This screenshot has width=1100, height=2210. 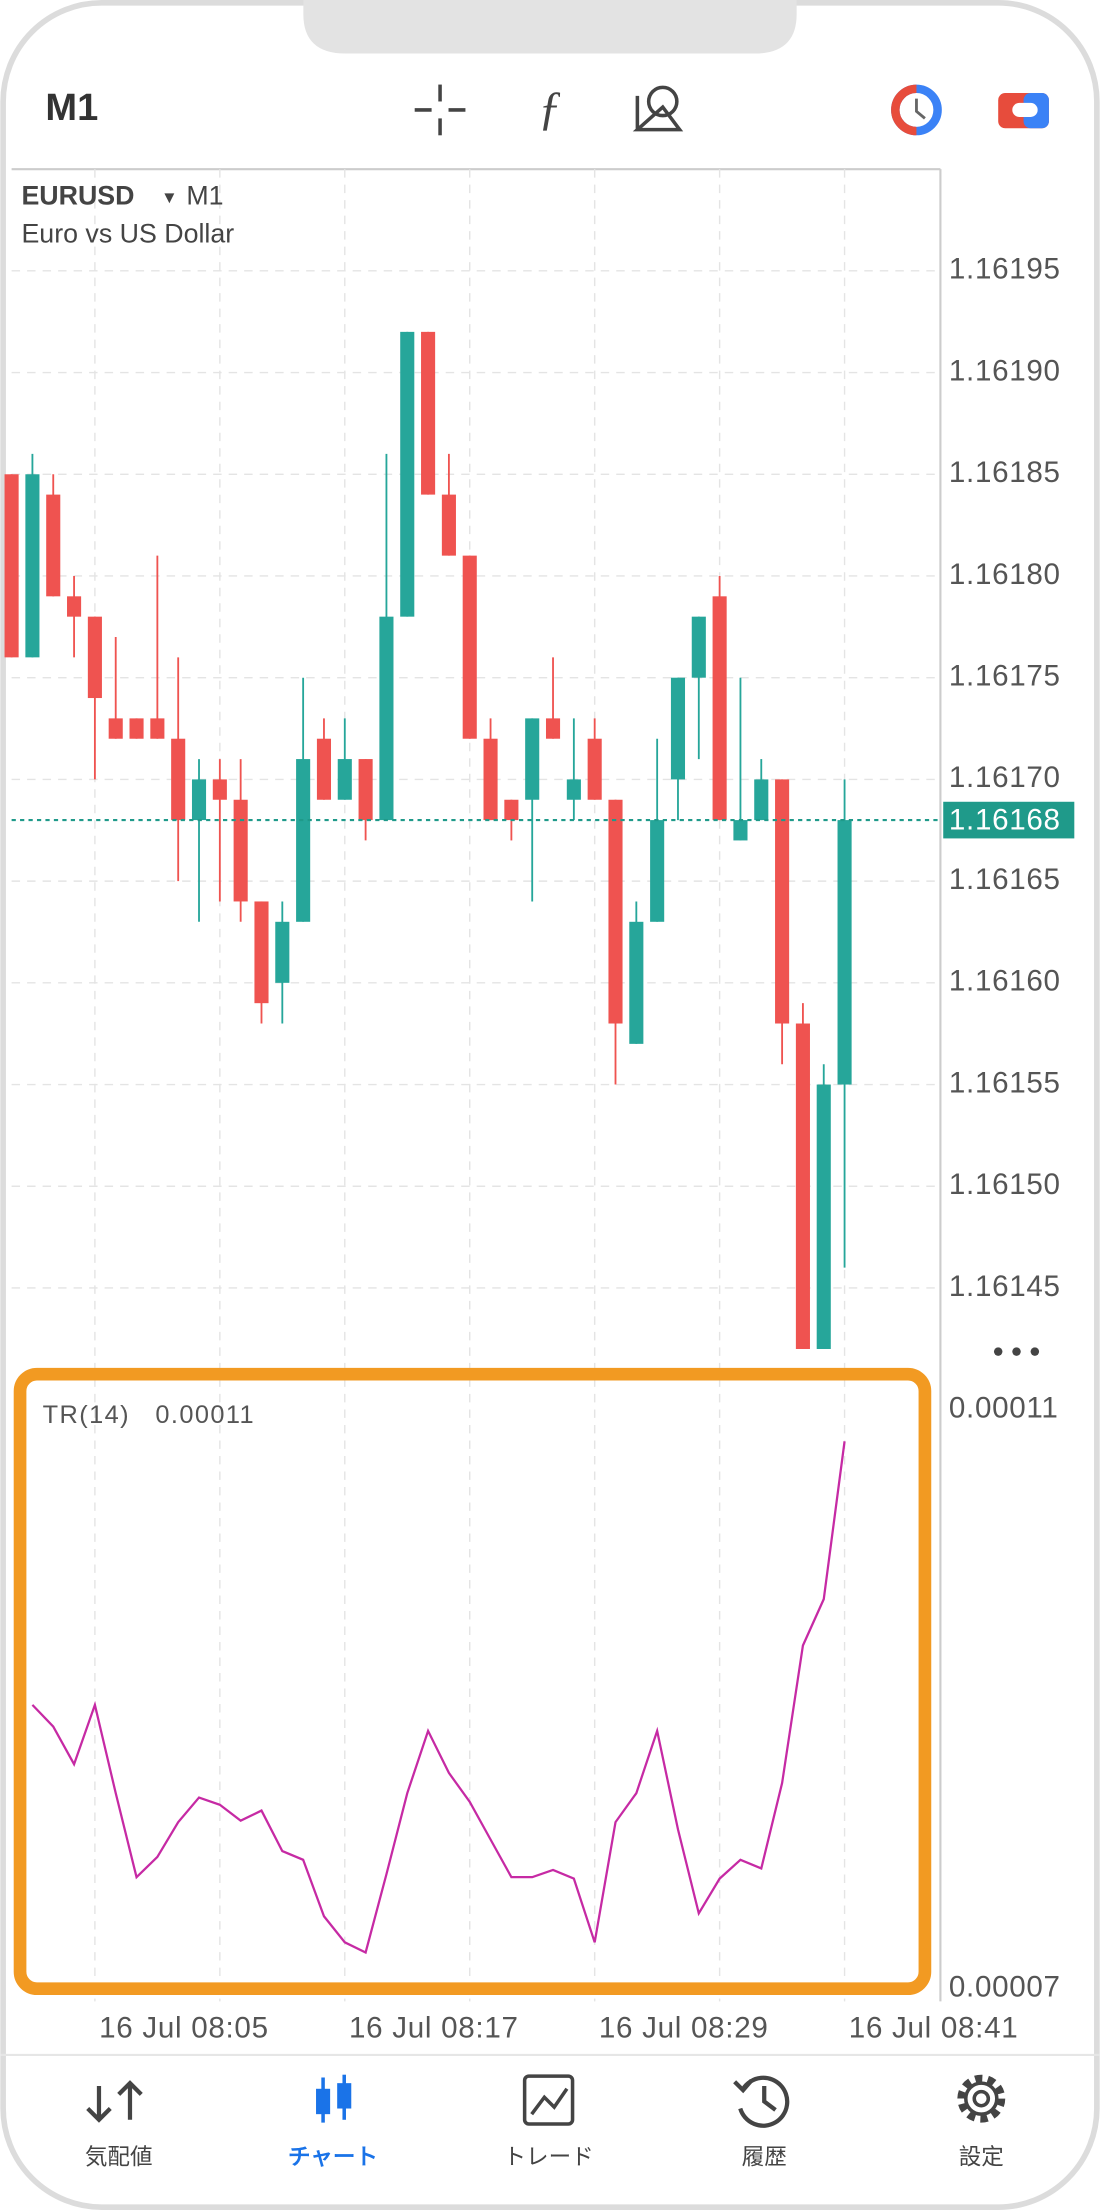 I want to click on tab-label: 気配値, so click(x=119, y=2157).